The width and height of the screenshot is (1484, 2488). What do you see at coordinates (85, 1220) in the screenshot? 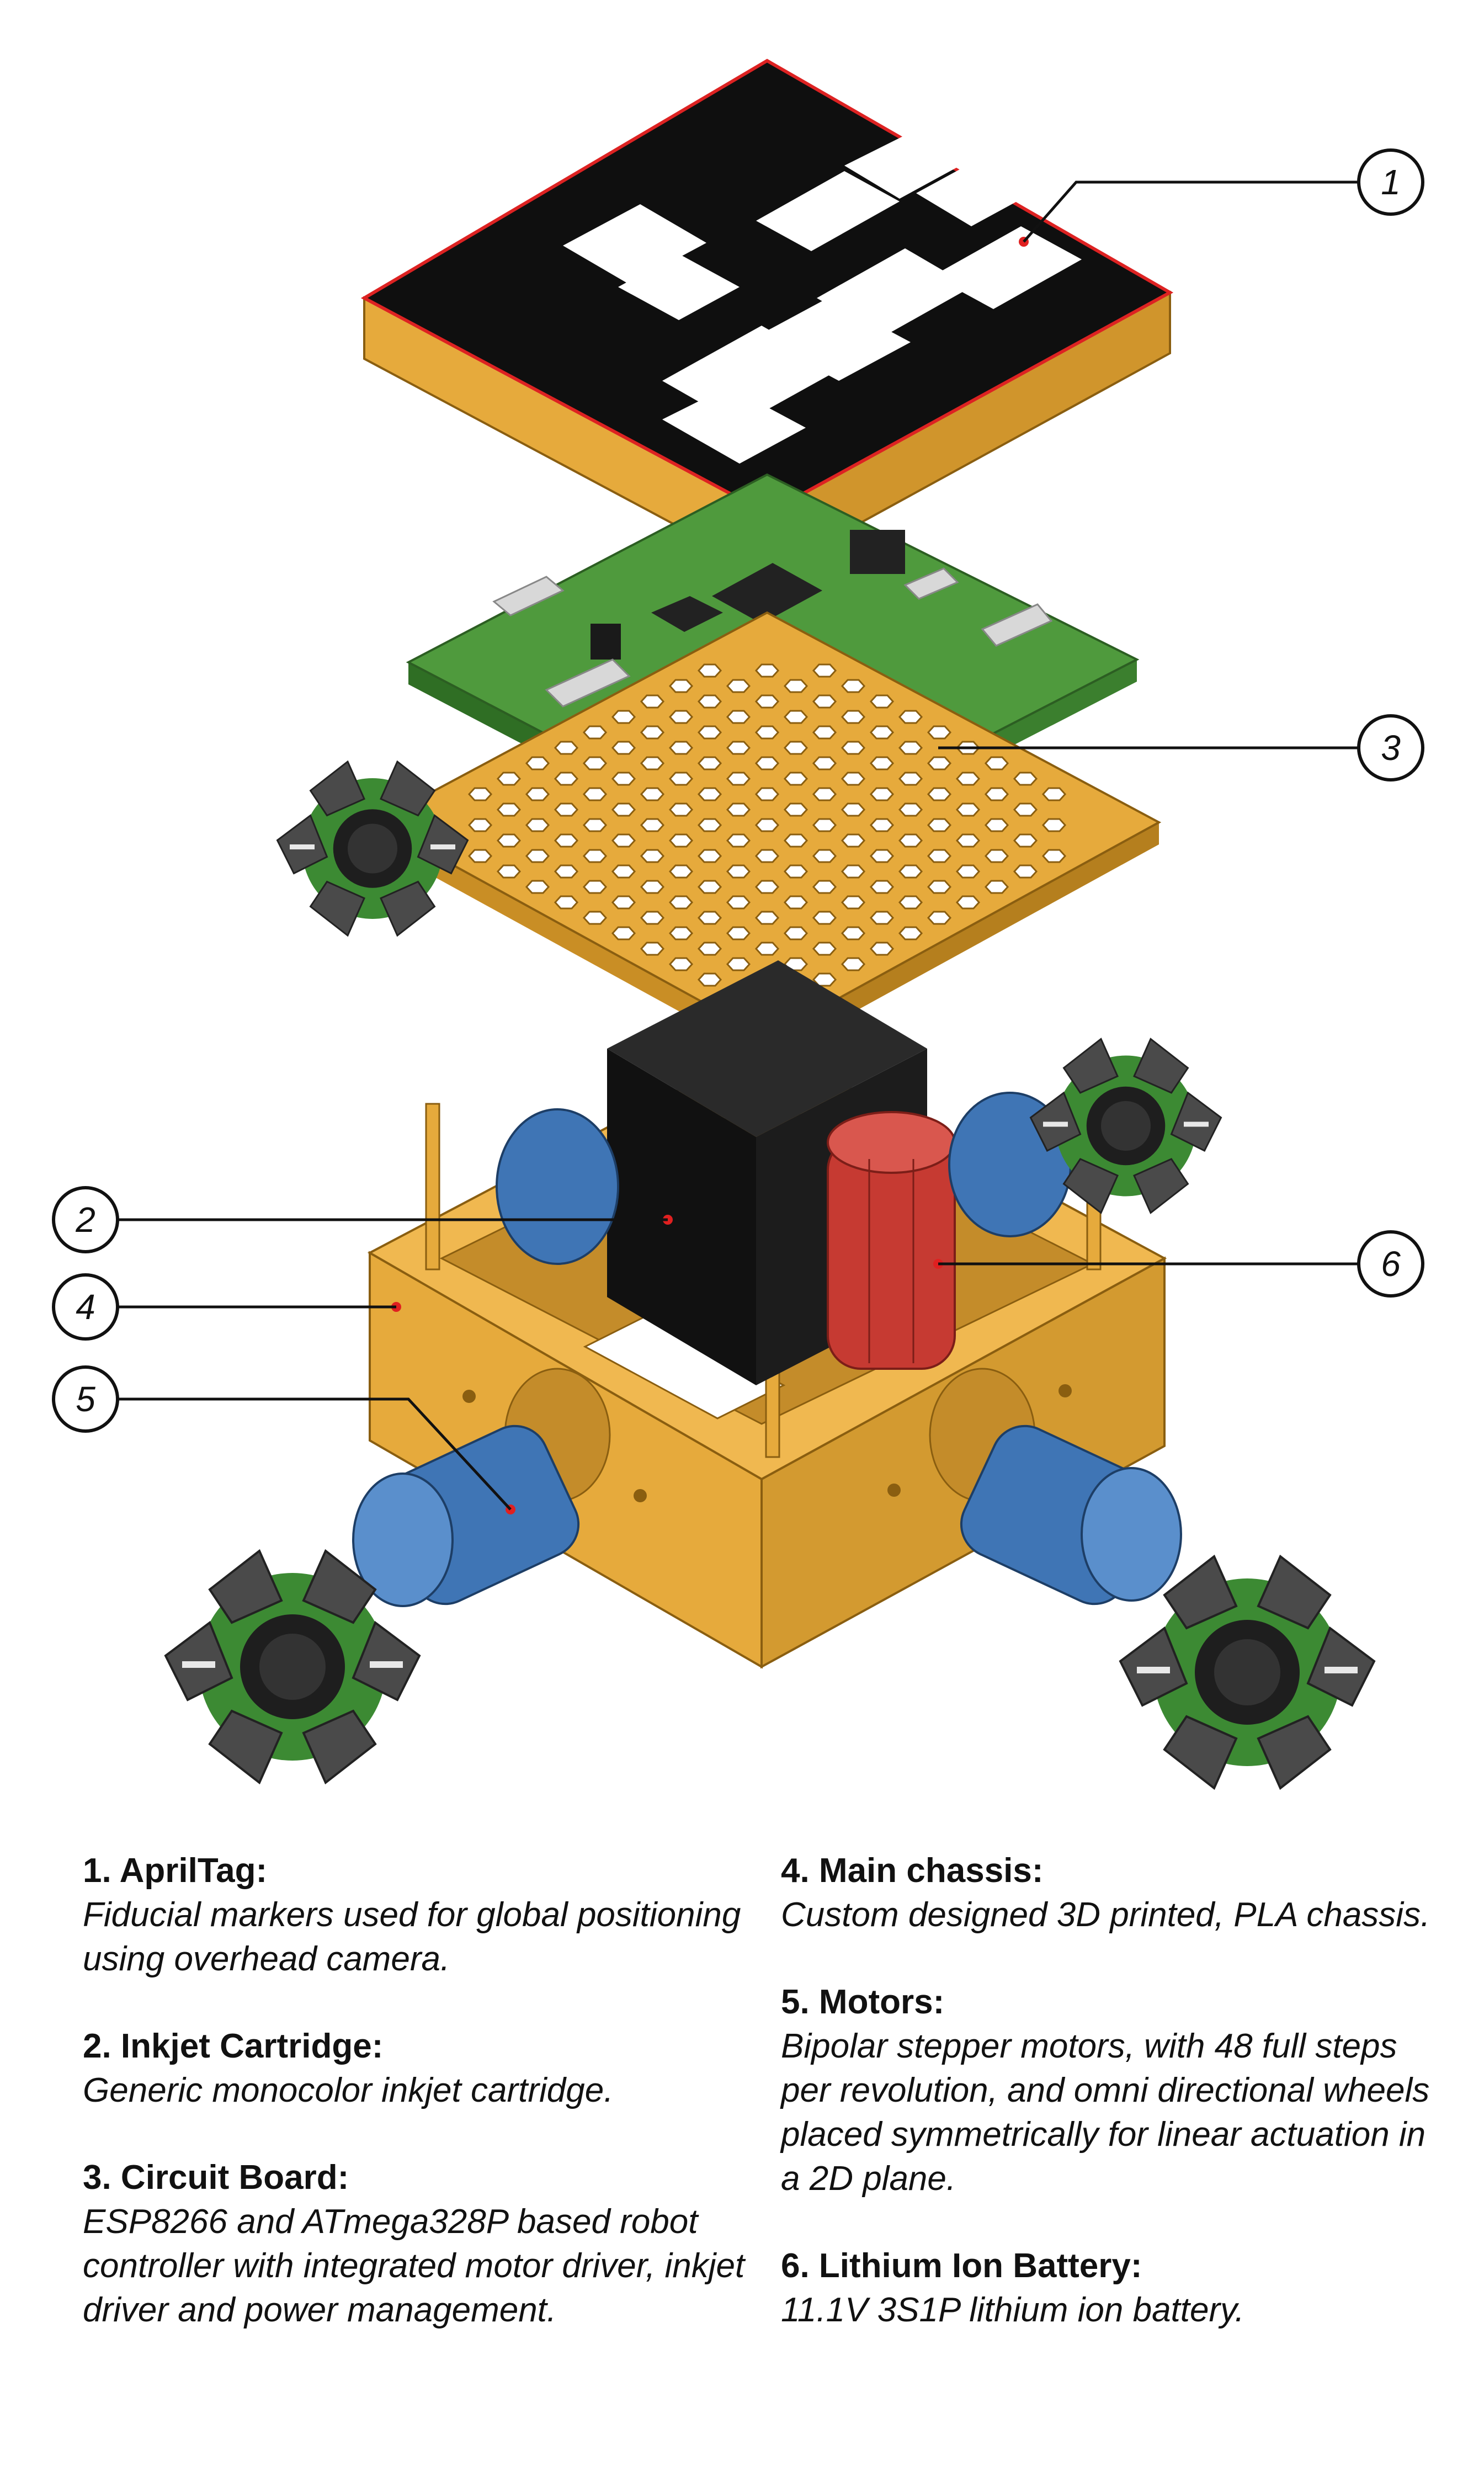
I see `callout-label-2: 2` at bounding box center [85, 1220].